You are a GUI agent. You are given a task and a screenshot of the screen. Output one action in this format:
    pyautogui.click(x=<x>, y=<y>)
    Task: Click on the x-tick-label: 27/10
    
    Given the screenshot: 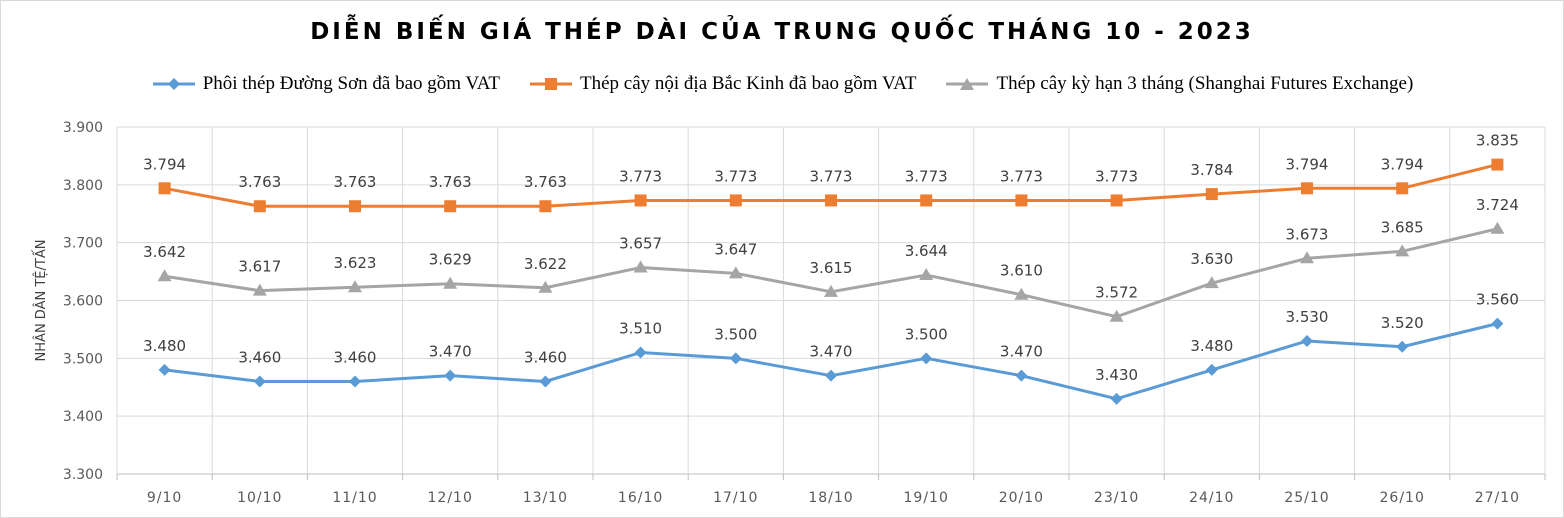 What is the action you would take?
    pyautogui.click(x=1497, y=498)
    